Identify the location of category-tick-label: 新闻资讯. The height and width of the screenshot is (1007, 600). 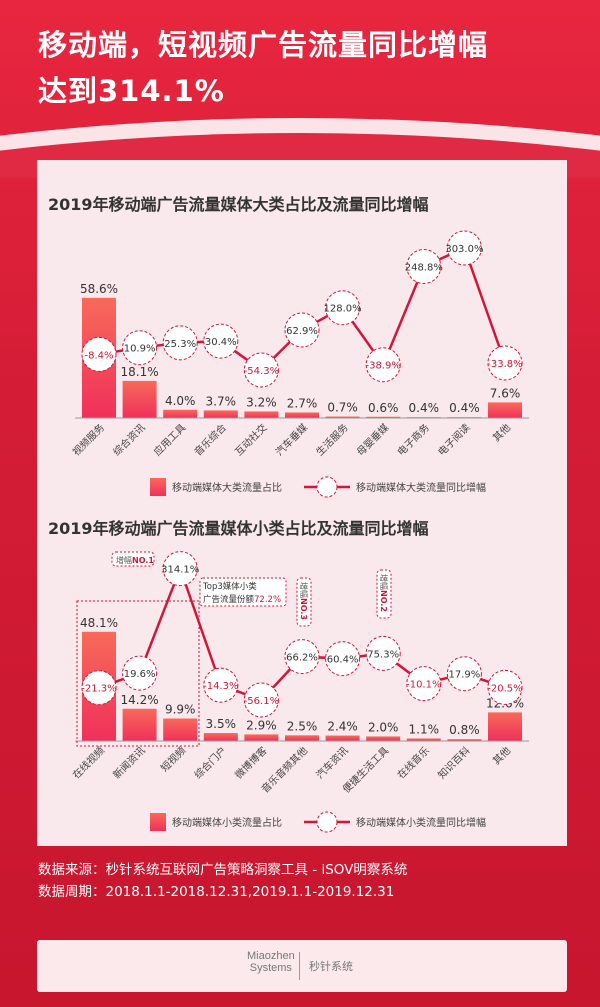
(128, 762).